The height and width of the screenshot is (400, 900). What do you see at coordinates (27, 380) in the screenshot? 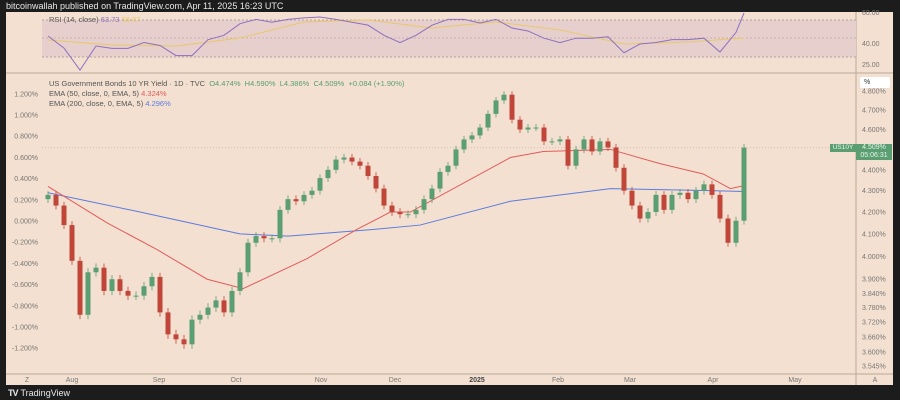
I see `zoom-reset-button: Z` at bounding box center [27, 380].